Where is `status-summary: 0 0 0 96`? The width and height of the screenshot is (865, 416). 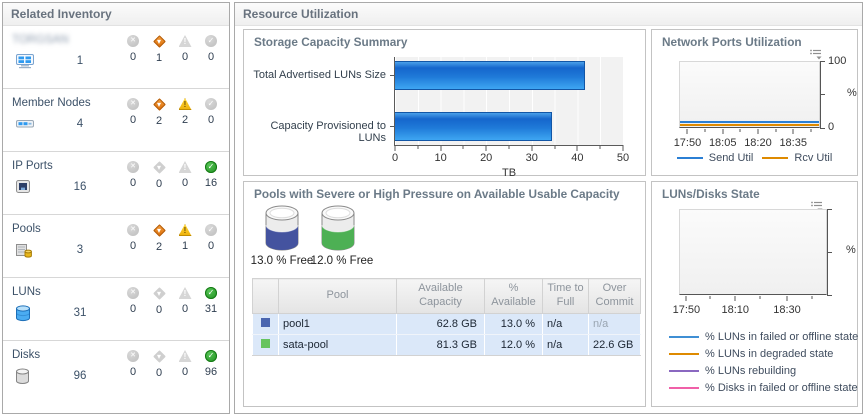 status-summary: 0 0 0 96 is located at coordinates (172, 364).